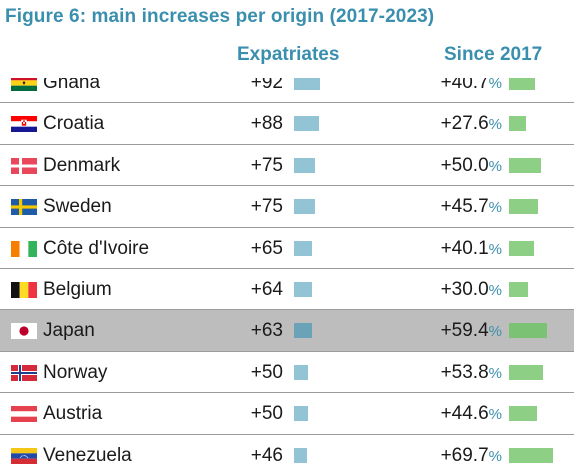 This screenshot has width=574, height=475. Describe the element at coordinates (24, 84) in the screenshot. I see `ghana-flag-icon` at that location.